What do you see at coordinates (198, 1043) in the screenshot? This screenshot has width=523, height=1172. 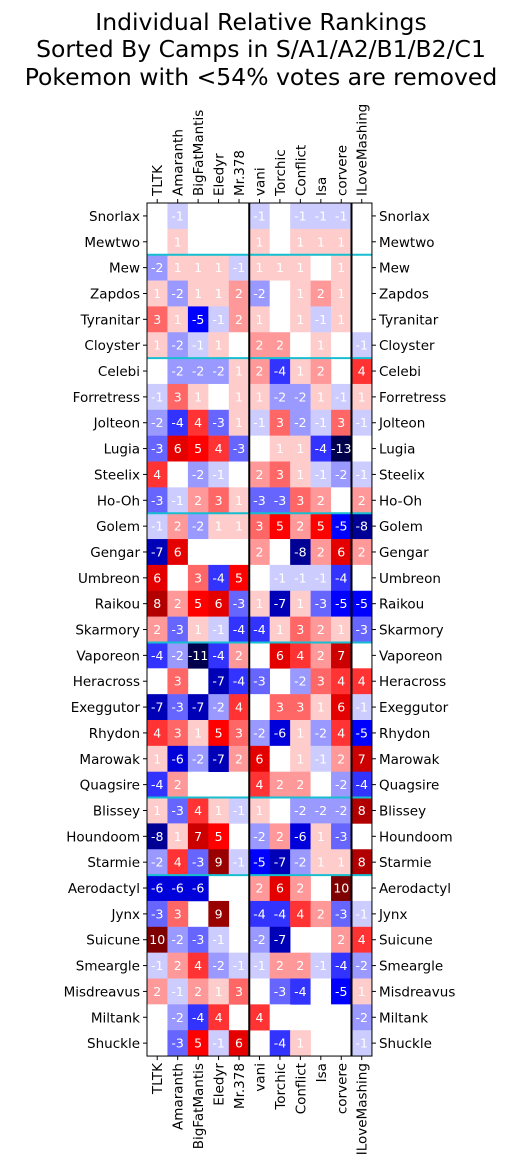 I see `cell-shuckle-bigfatmantis` at bounding box center [198, 1043].